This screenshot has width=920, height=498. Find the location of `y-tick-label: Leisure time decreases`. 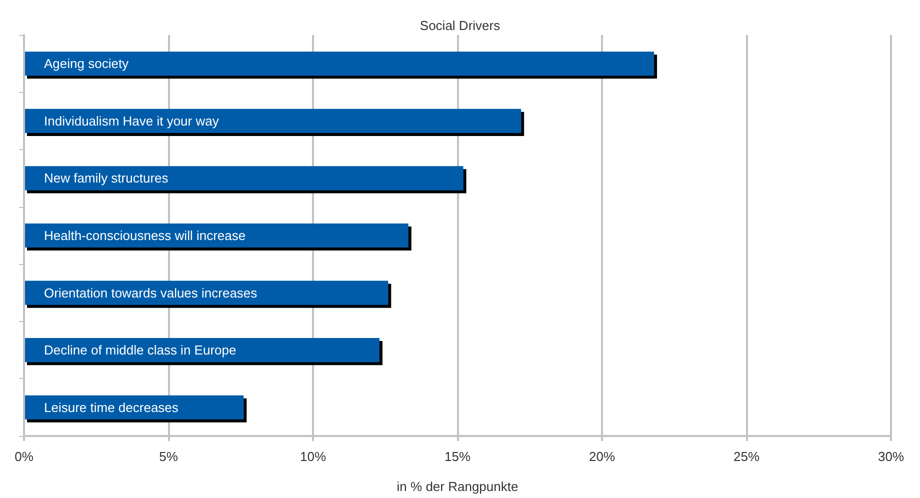

y-tick-label: Leisure time decreases is located at coordinates (111, 407).